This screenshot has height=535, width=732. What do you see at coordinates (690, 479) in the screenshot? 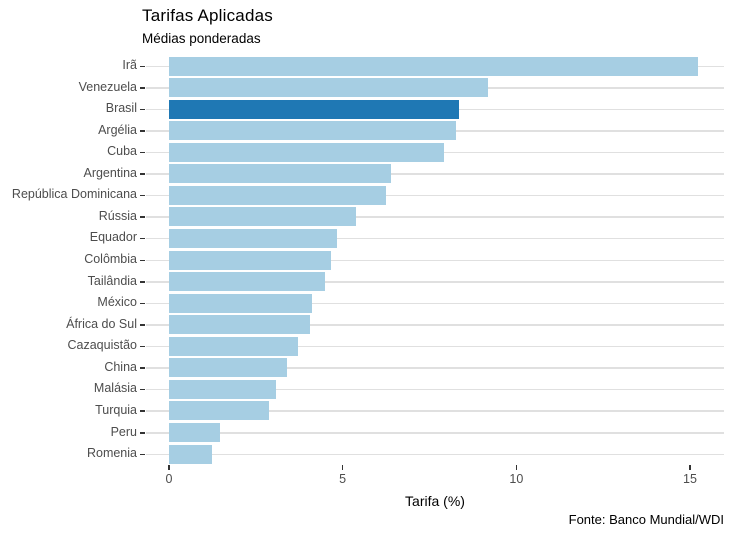
I see `x-tick-label: 15` at bounding box center [690, 479].